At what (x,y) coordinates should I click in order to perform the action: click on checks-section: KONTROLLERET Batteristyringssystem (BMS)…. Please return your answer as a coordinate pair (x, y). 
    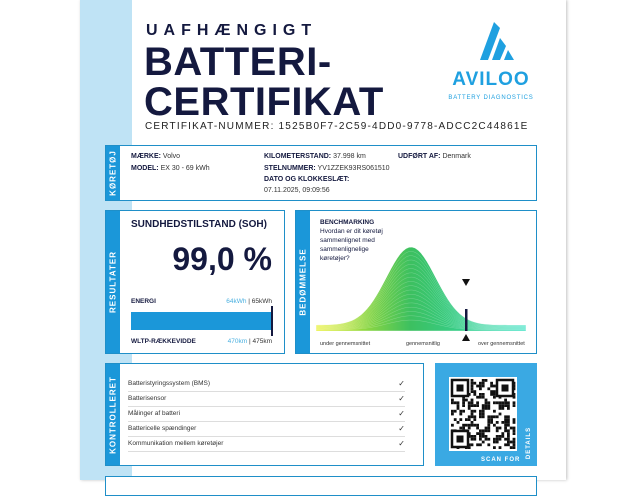
    Looking at the image, I should click on (264, 414).